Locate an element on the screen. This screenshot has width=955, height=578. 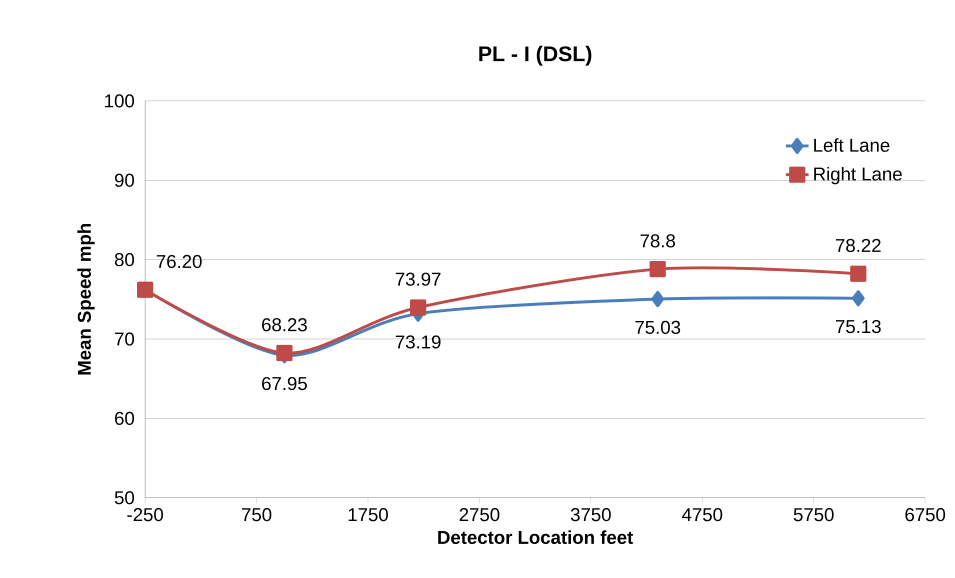
x-tick-label: 750 is located at coordinates (257, 515).